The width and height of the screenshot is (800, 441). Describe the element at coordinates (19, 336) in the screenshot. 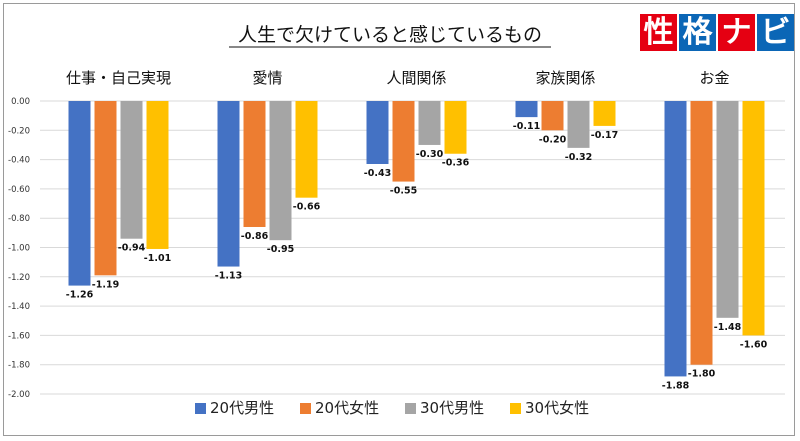

I see `y-tick-label: -1.60` at that location.